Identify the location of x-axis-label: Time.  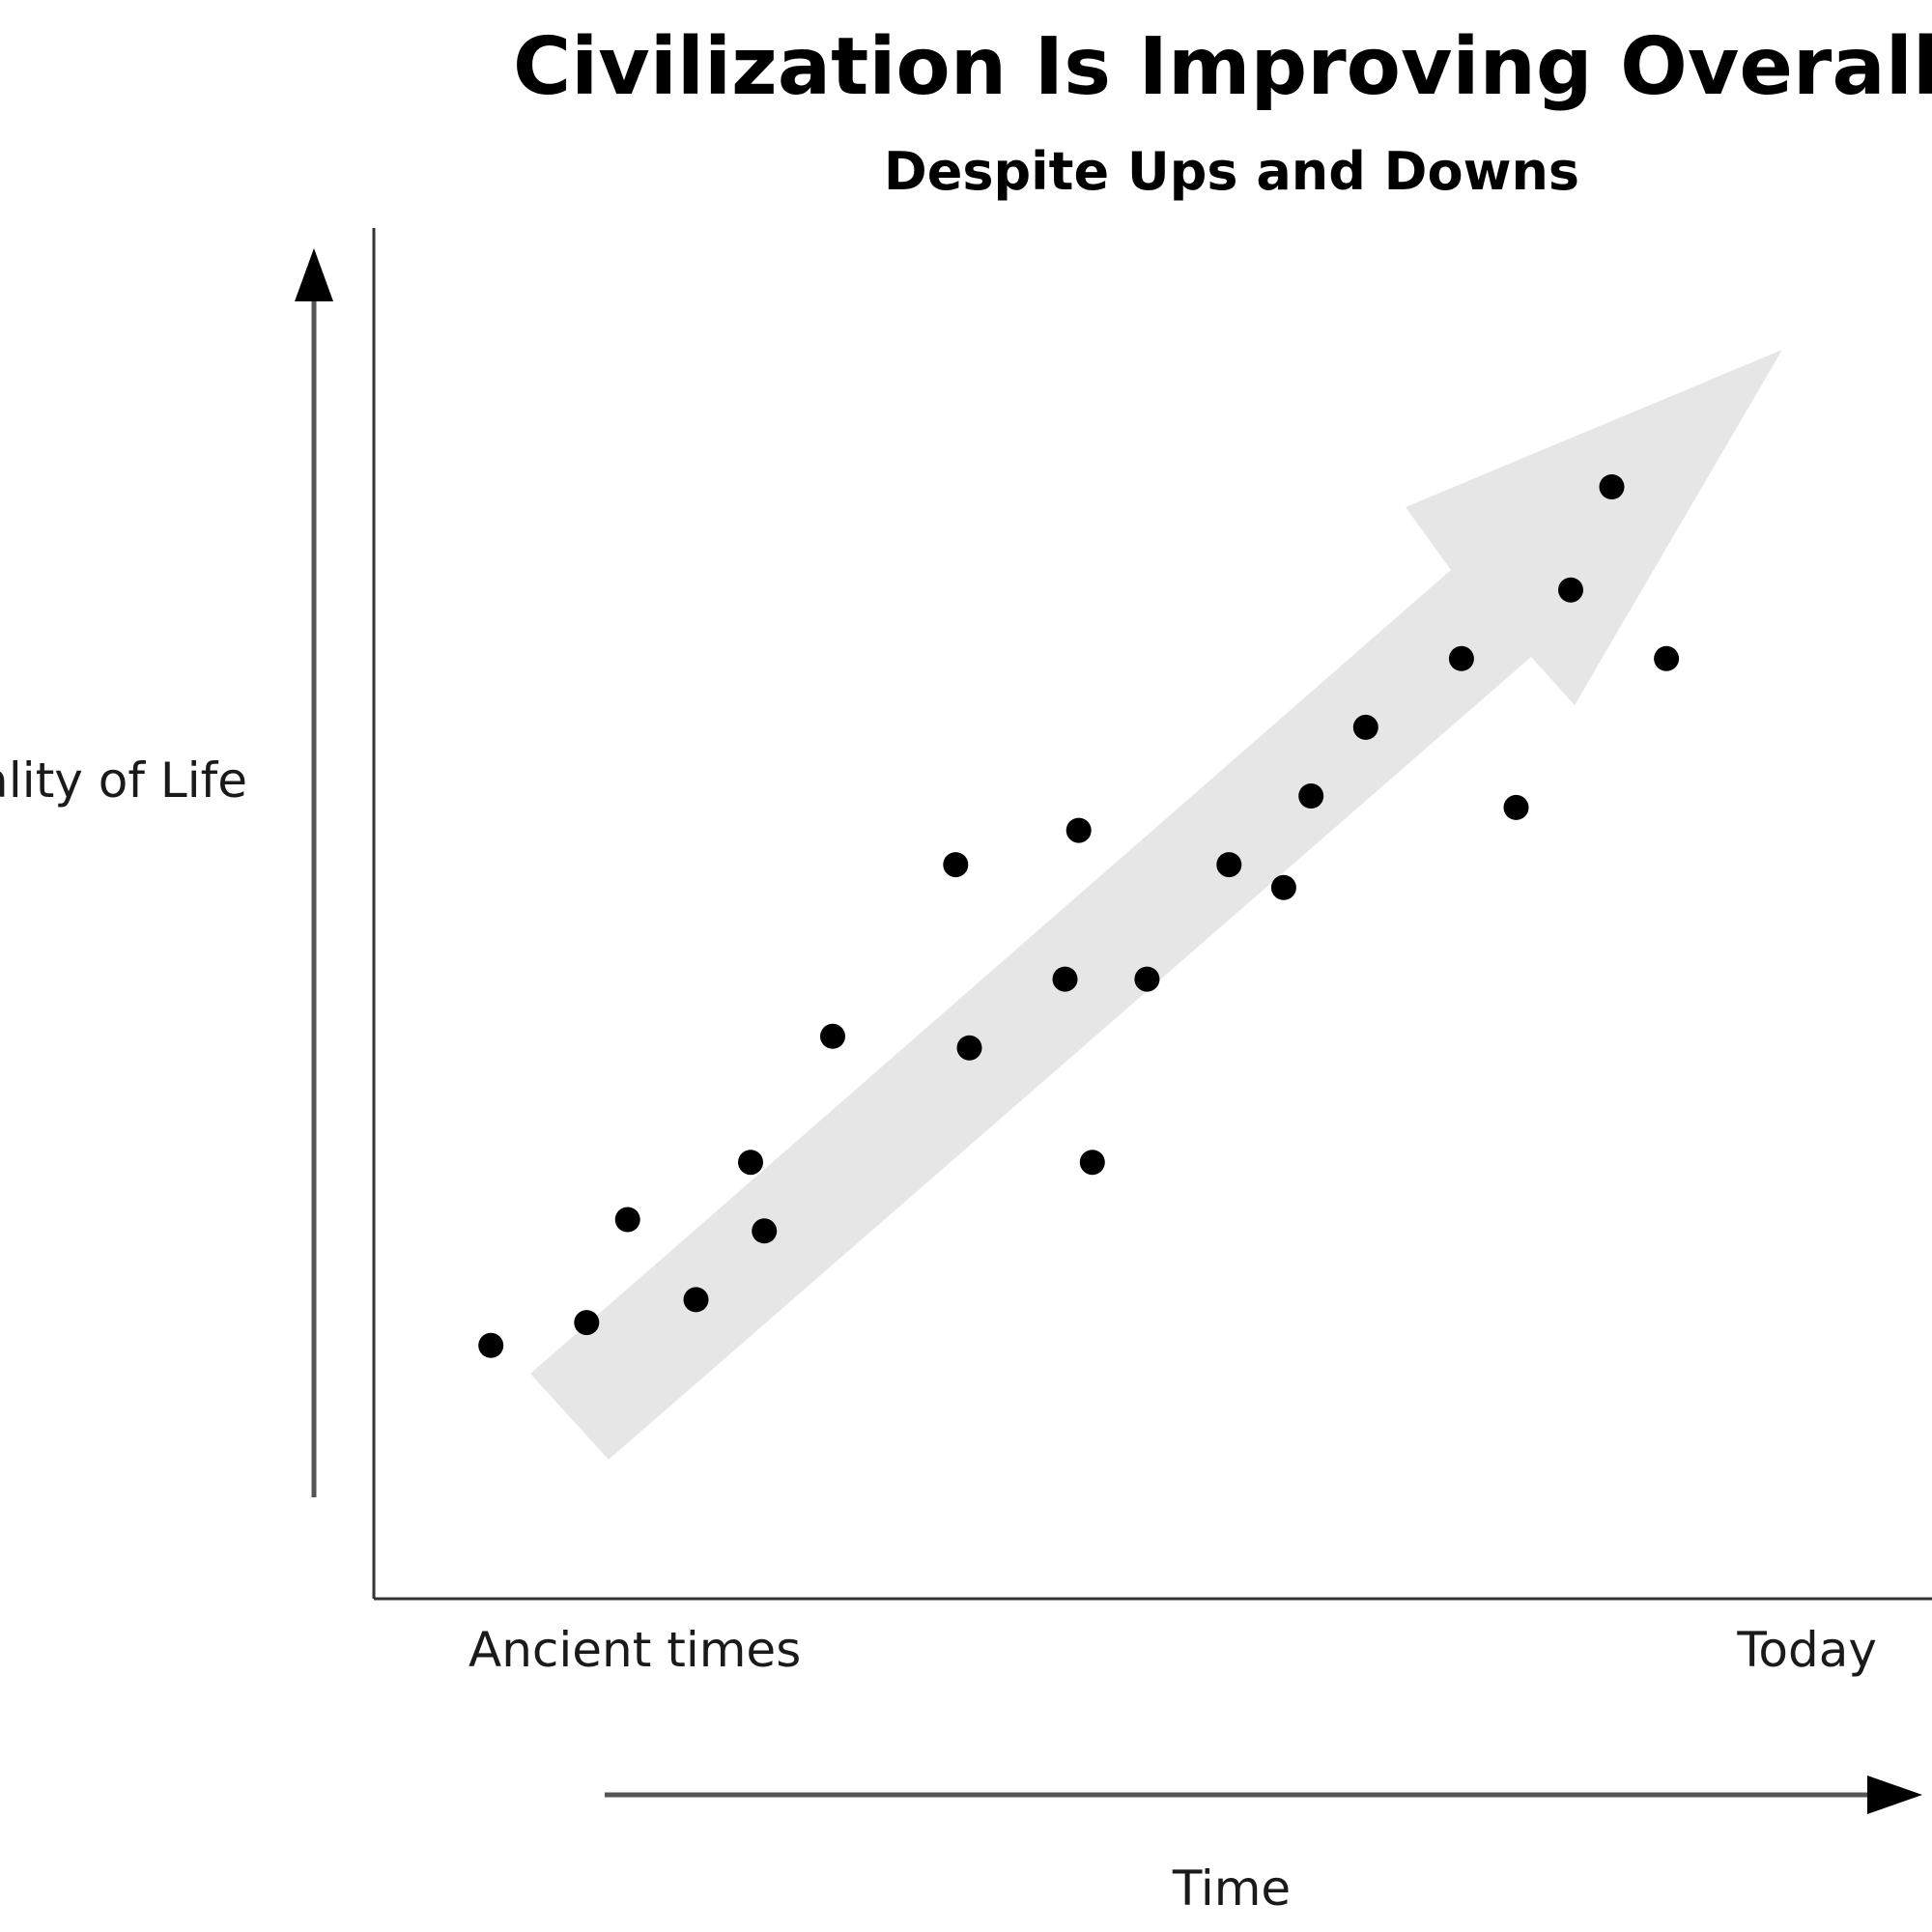
(1231, 1889).